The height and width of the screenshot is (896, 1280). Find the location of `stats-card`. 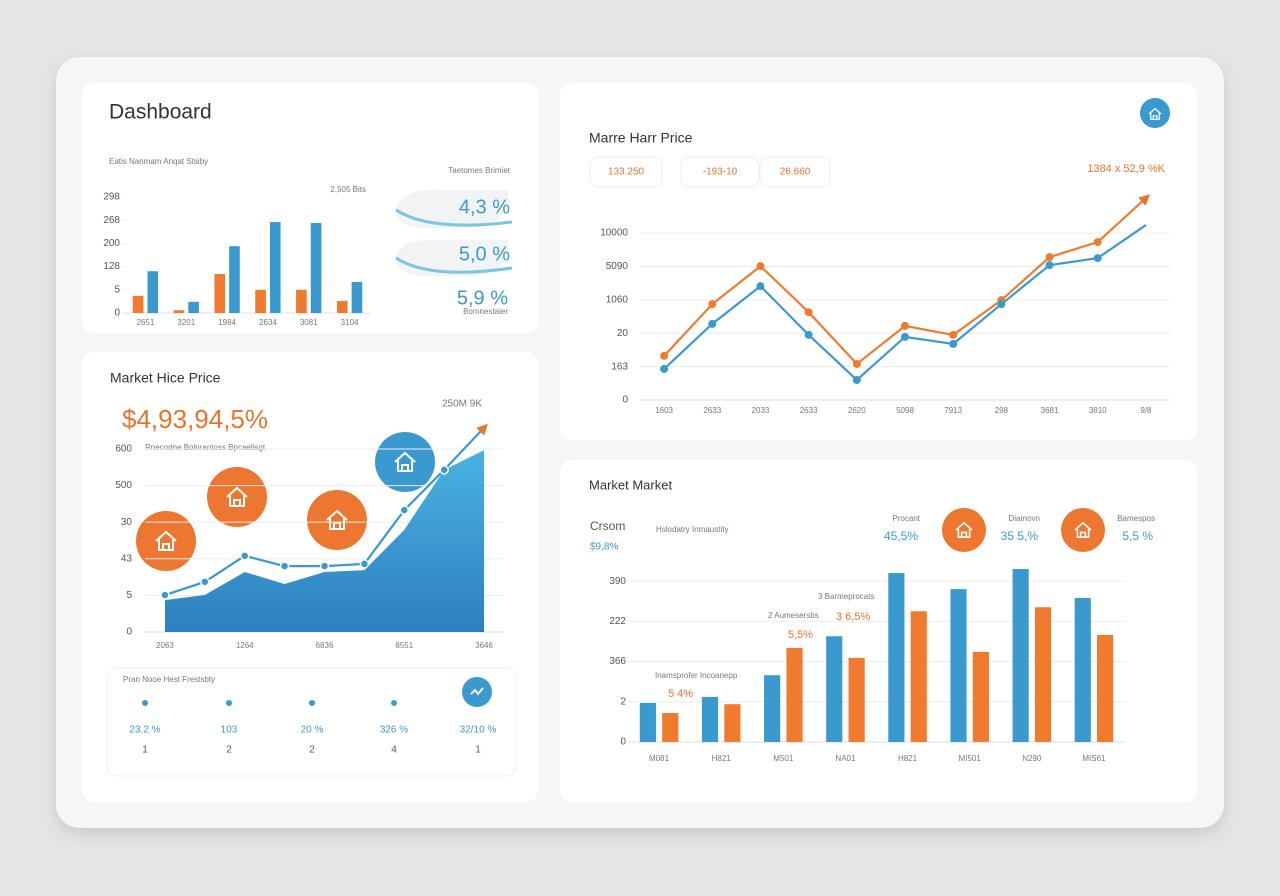

stats-card is located at coordinates (311, 722).